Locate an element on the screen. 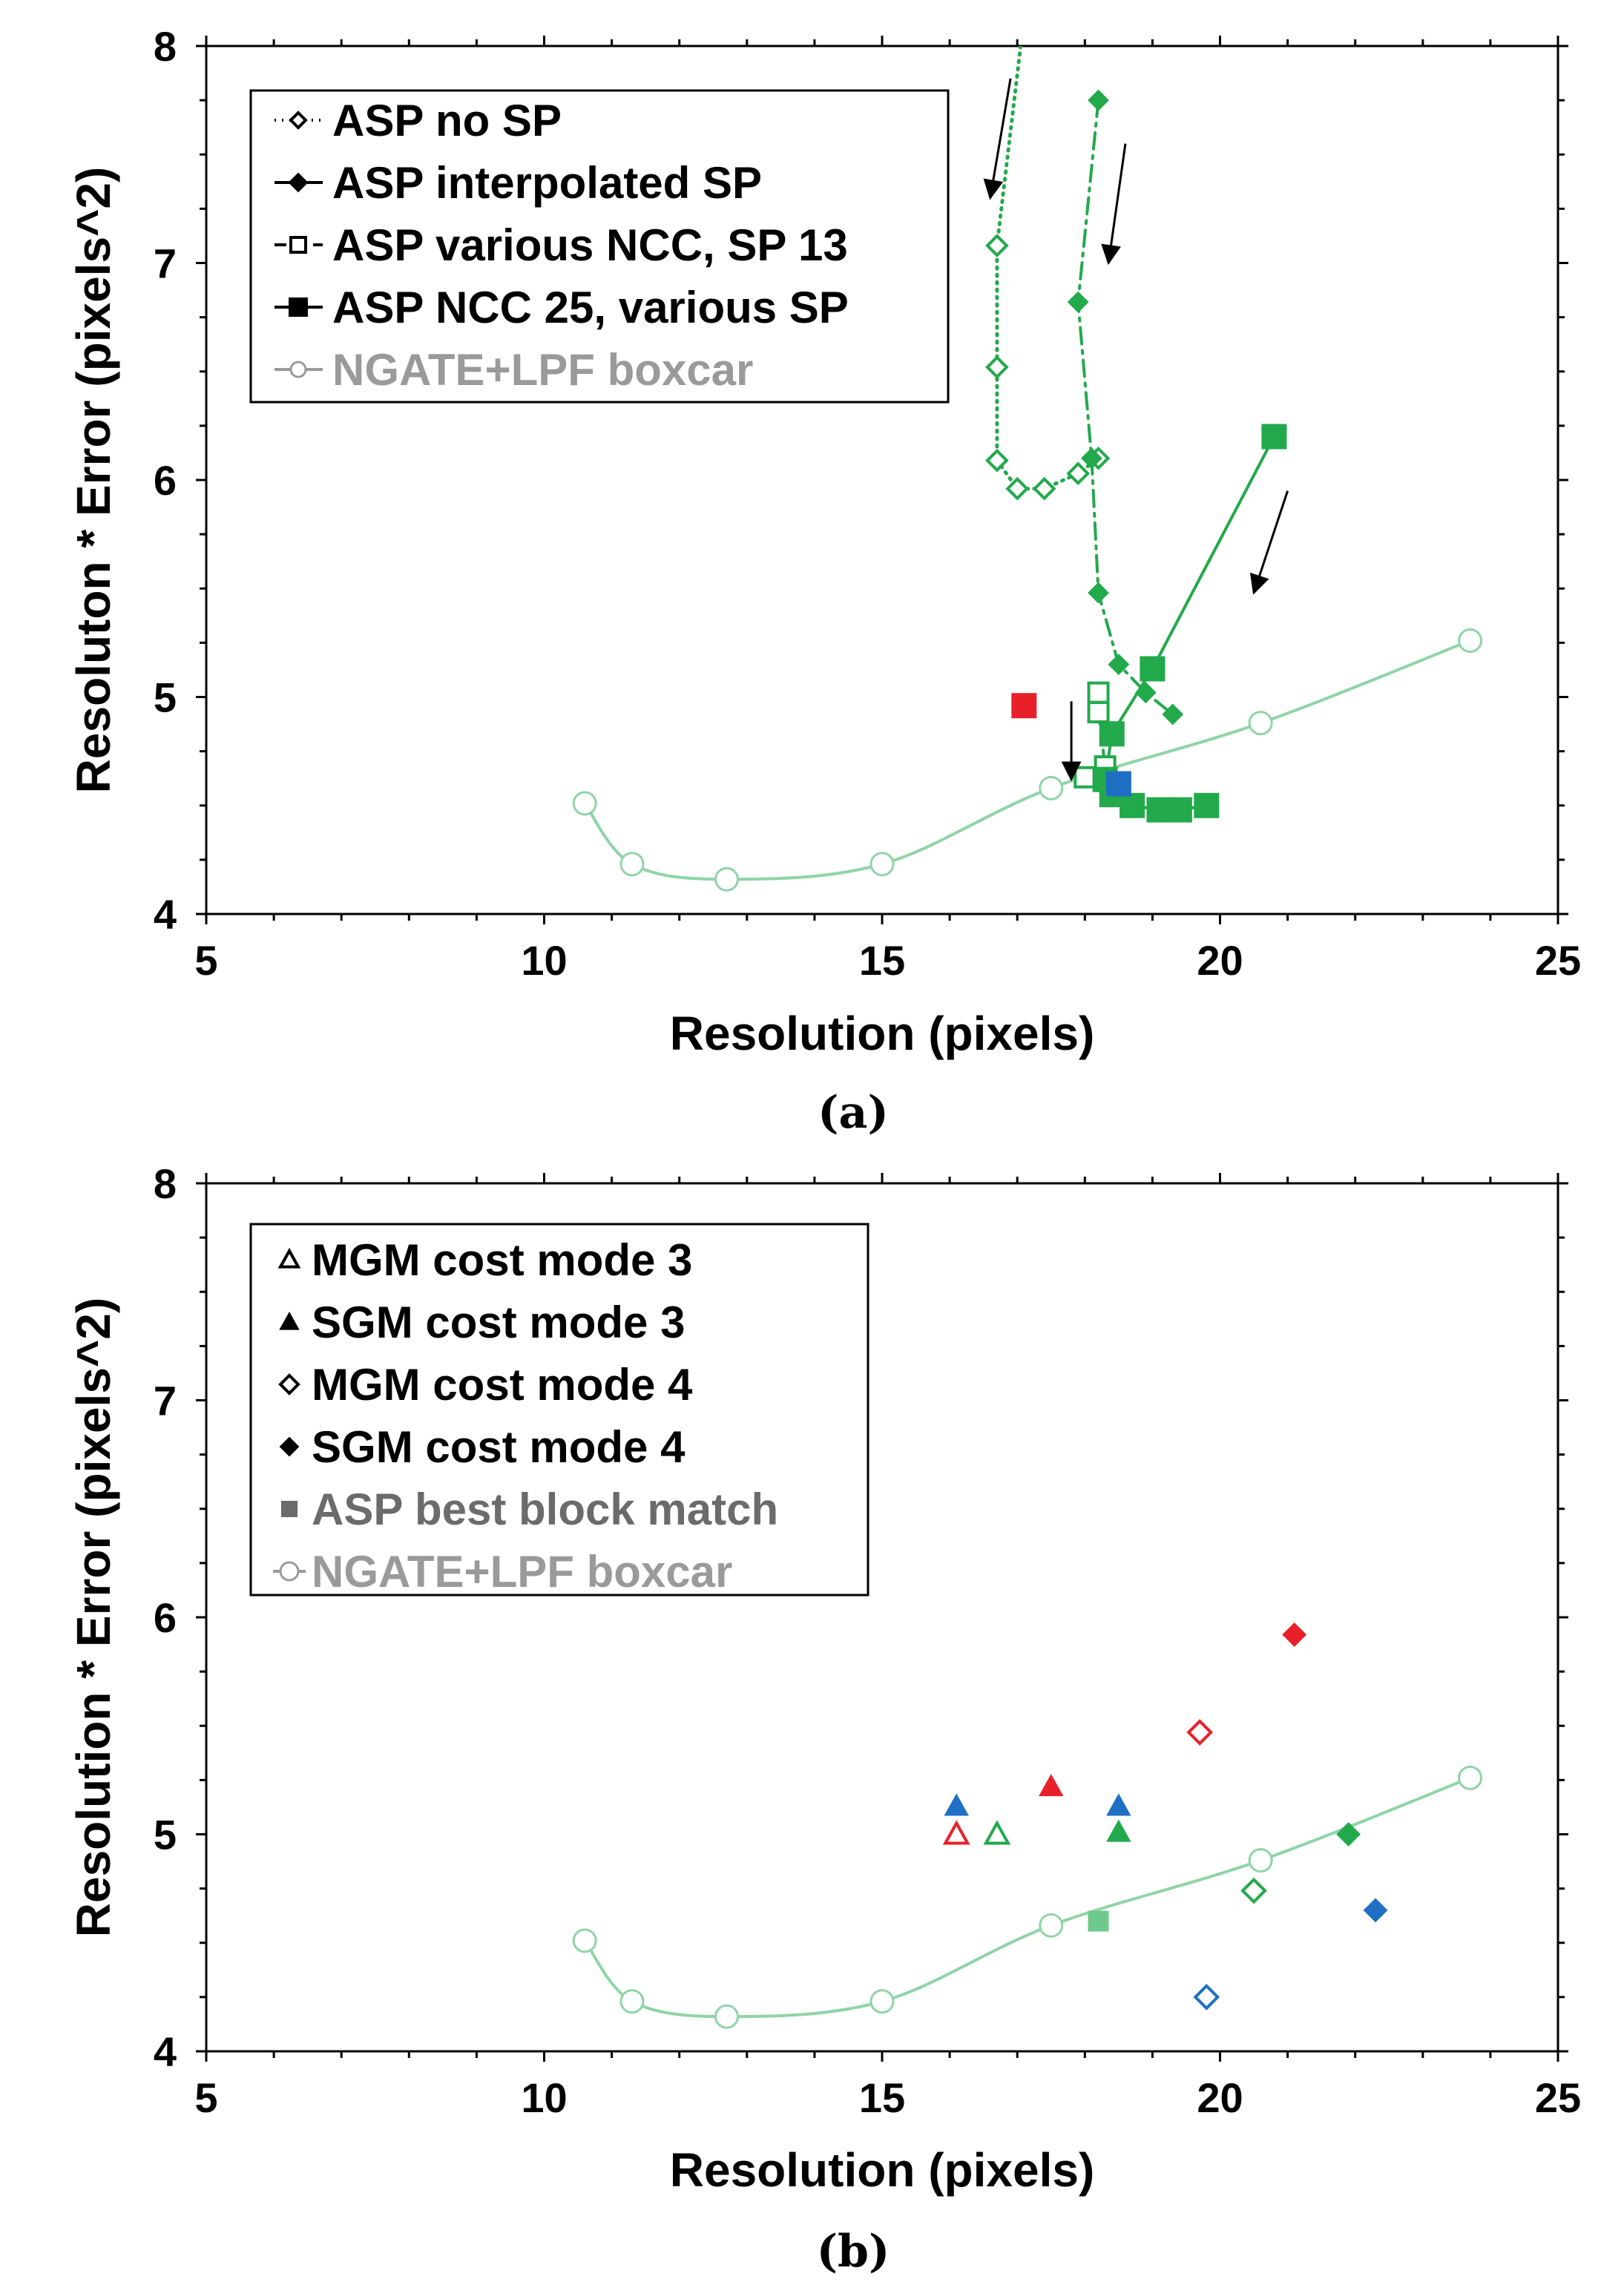  ngate-curve is located at coordinates (1027, 1898).